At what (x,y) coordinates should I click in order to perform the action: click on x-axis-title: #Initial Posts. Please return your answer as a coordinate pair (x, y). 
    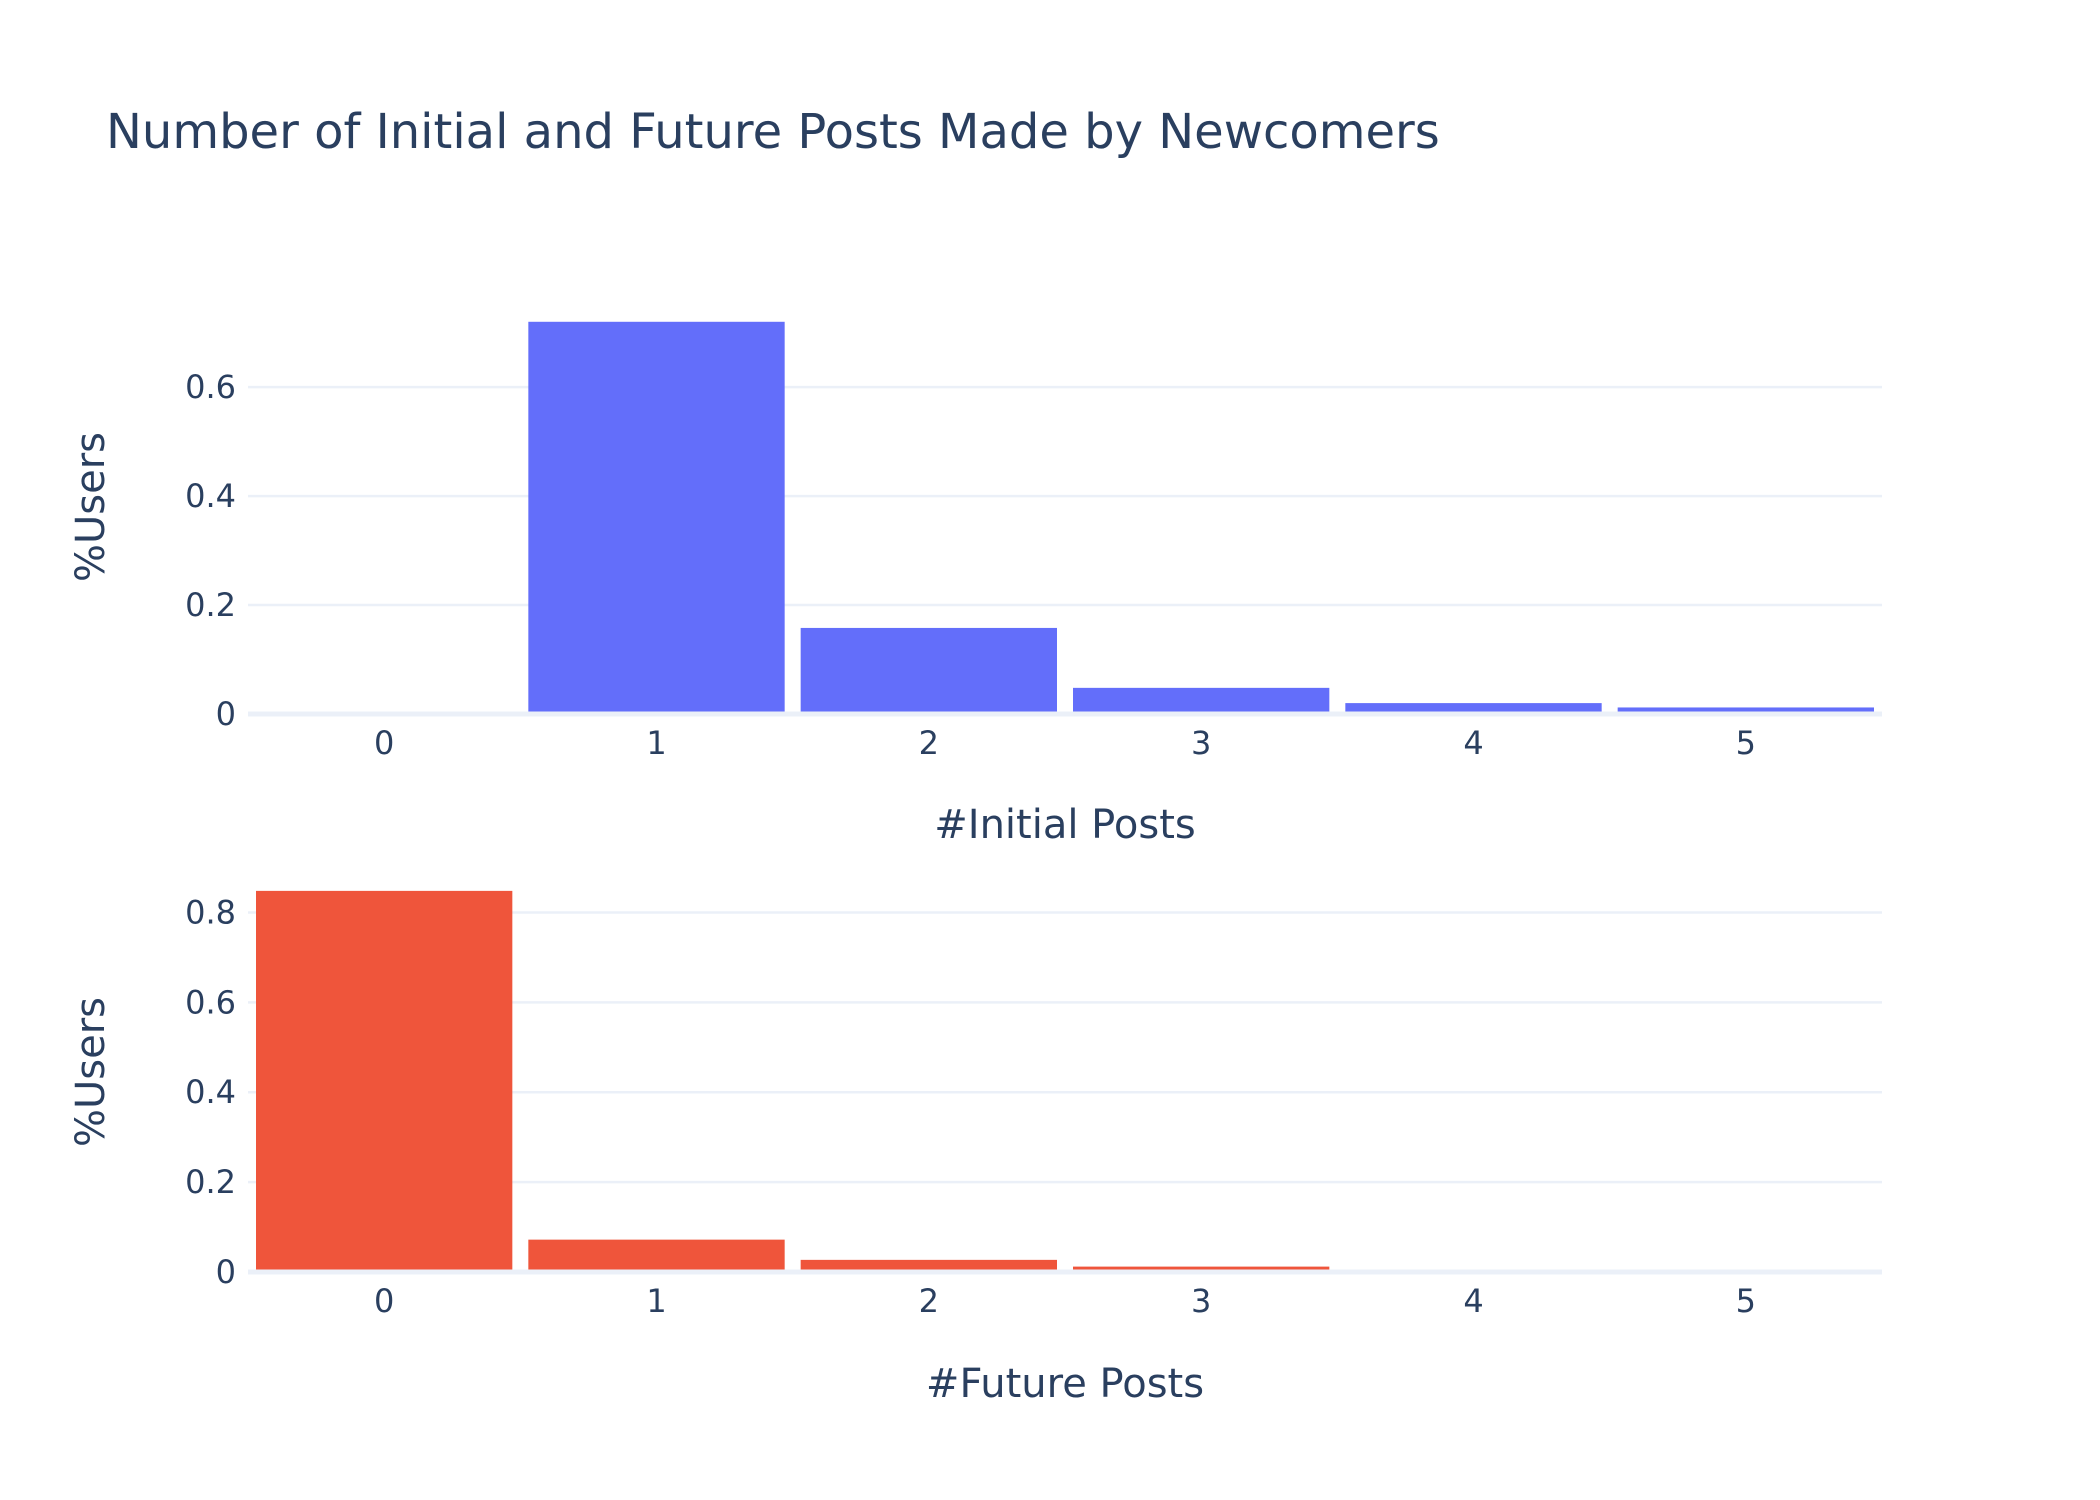
    Looking at the image, I should click on (1064, 825).